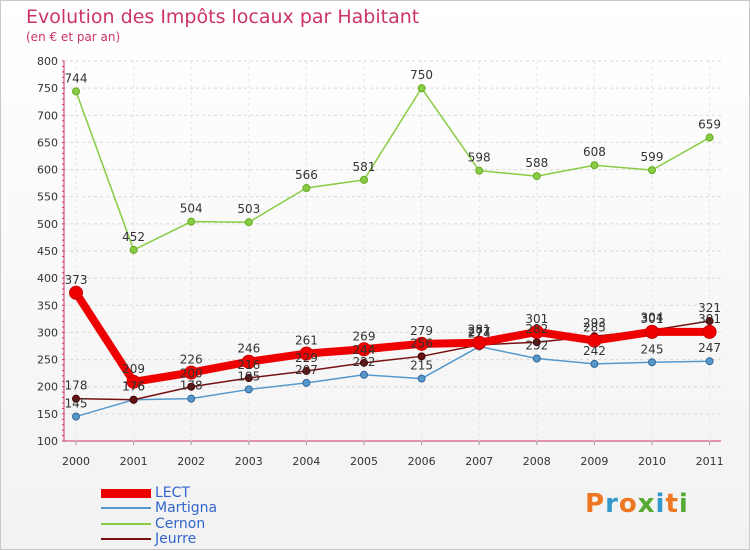  I want to click on data-label-lect: 373, so click(76, 280).